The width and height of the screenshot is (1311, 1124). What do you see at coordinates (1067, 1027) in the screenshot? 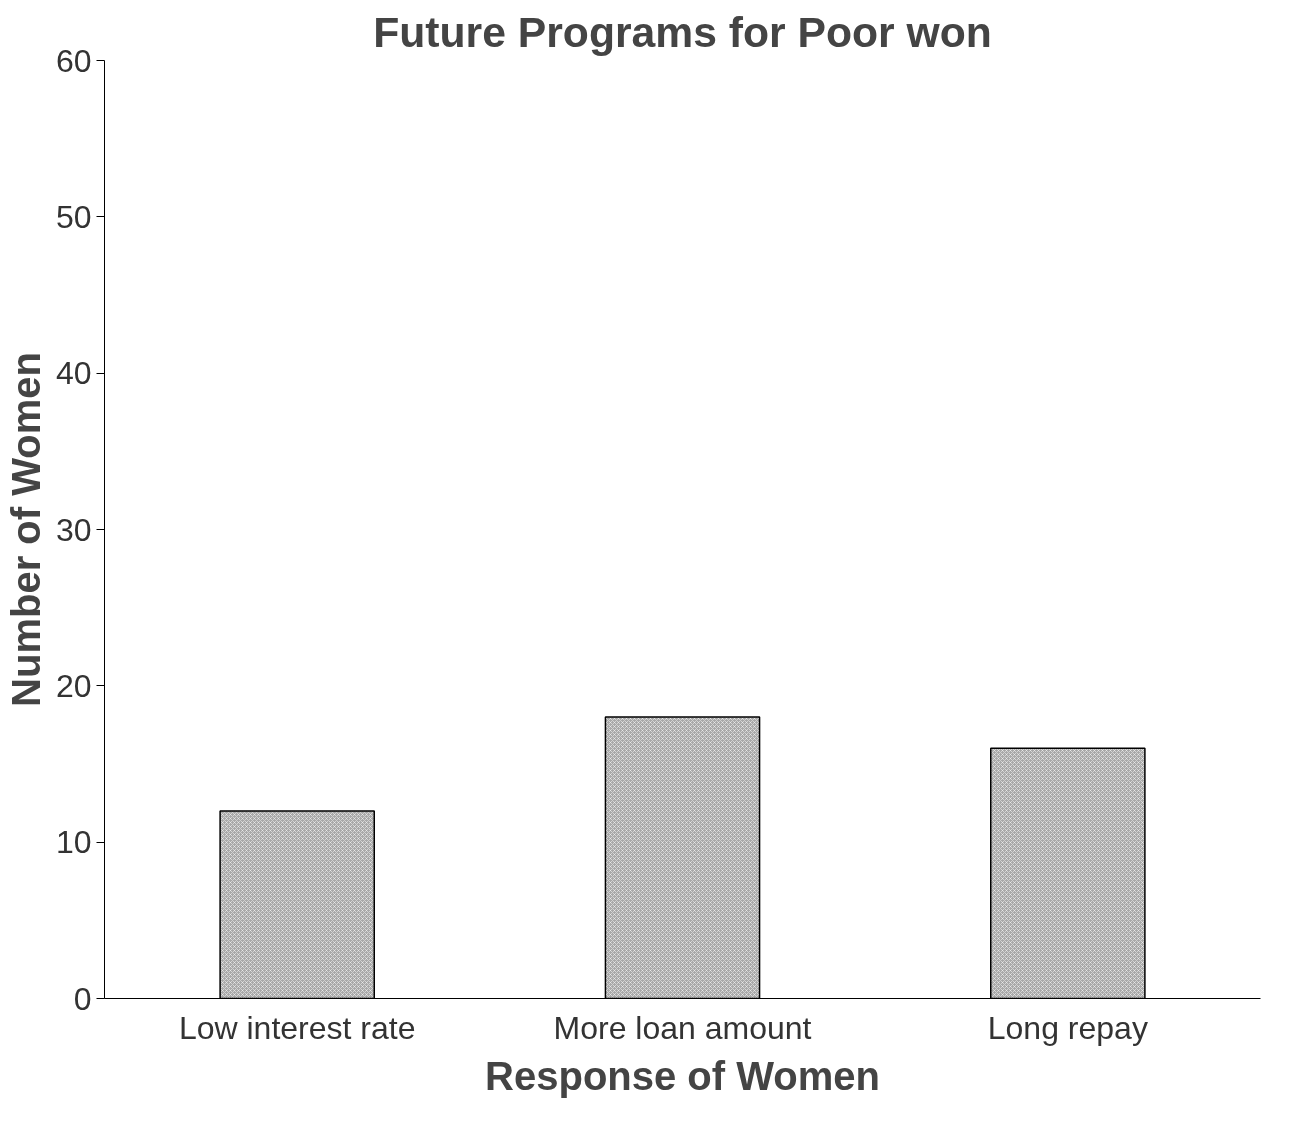
I see `x-tick-label: Long repay` at bounding box center [1067, 1027].